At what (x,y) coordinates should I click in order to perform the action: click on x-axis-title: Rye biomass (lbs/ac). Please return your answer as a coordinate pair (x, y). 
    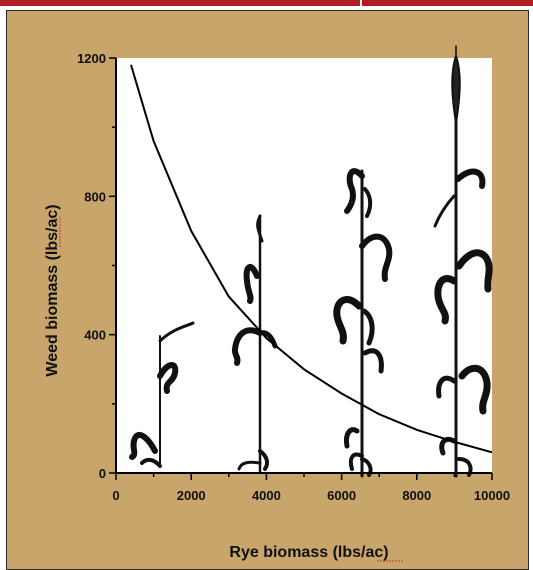
    Looking at the image, I should click on (308, 552).